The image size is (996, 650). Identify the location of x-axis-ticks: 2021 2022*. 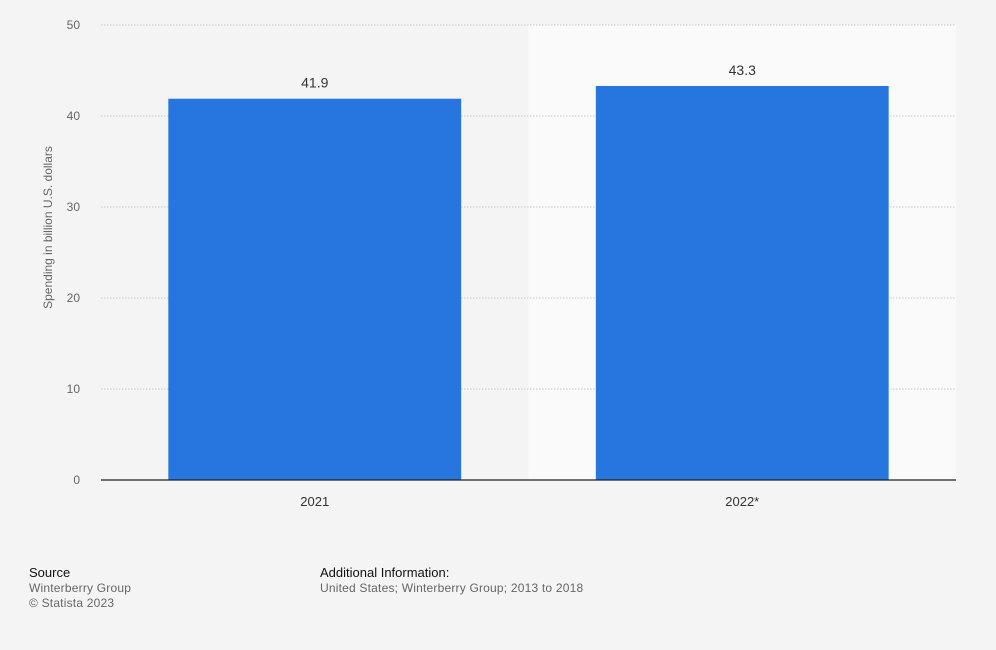
(529, 501).